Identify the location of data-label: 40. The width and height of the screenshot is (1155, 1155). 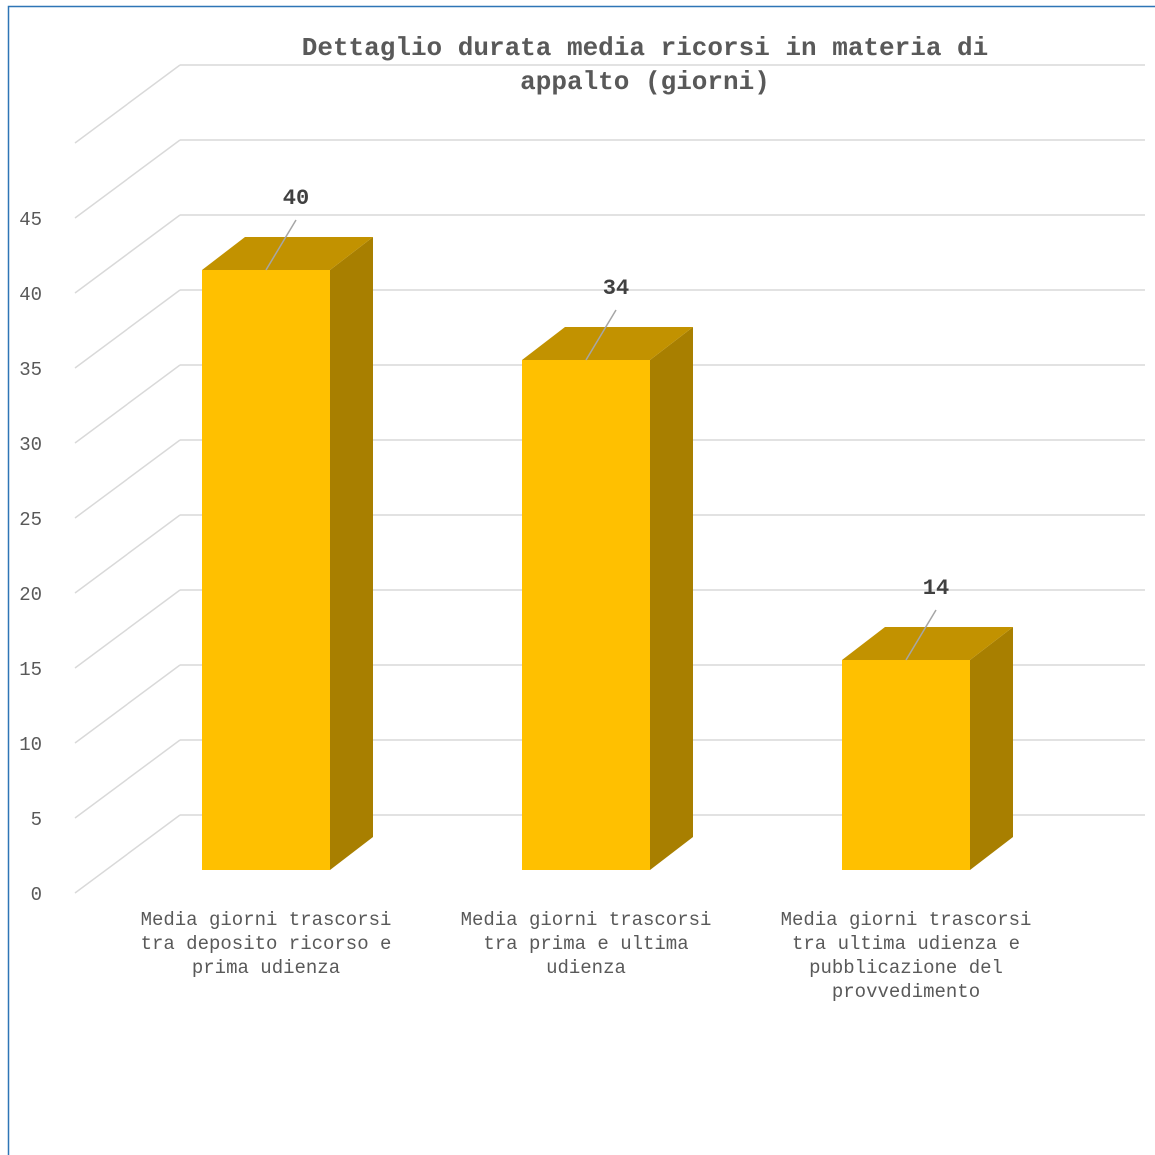
(296, 198).